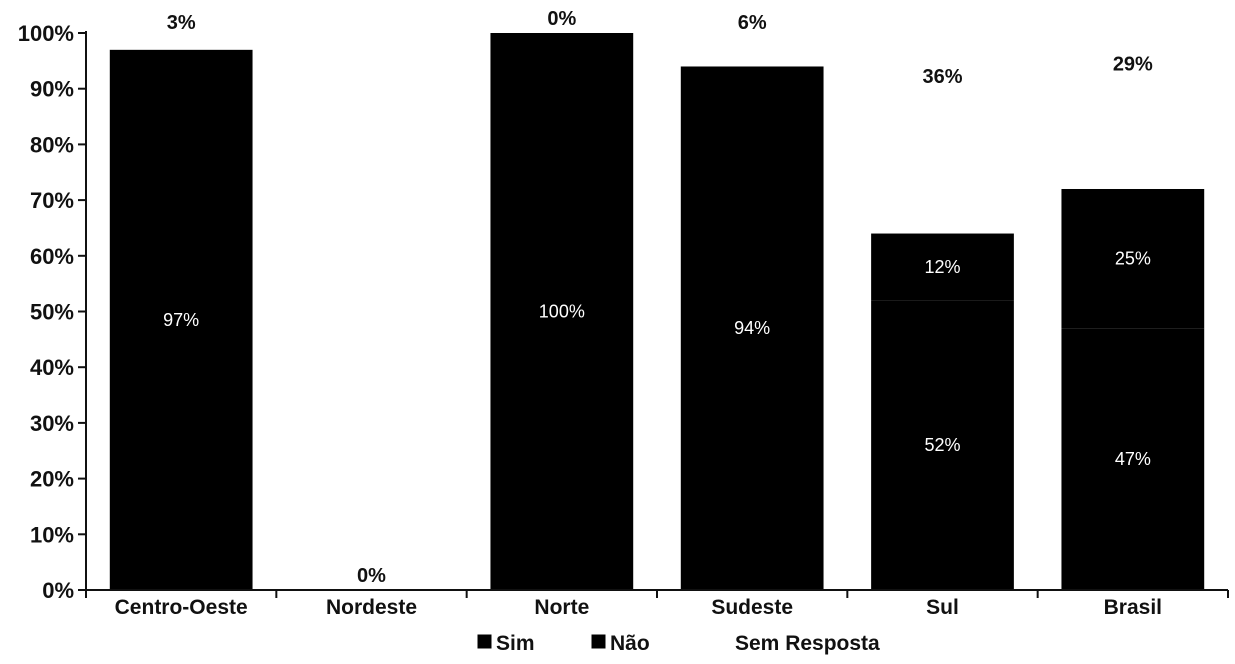 The width and height of the screenshot is (1235, 664). What do you see at coordinates (58, 590) in the screenshot?
I see `y-tick-label: 0%` at bounding box center [58, 590].